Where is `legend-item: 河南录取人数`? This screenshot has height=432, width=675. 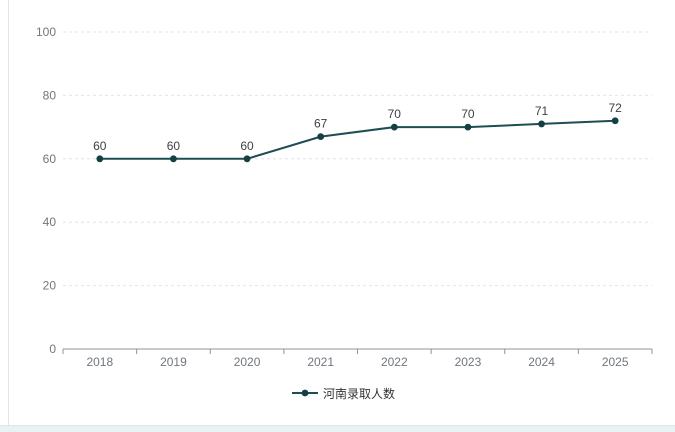
legend-item: 河南录取人数 is located at coordinates (337, 393).